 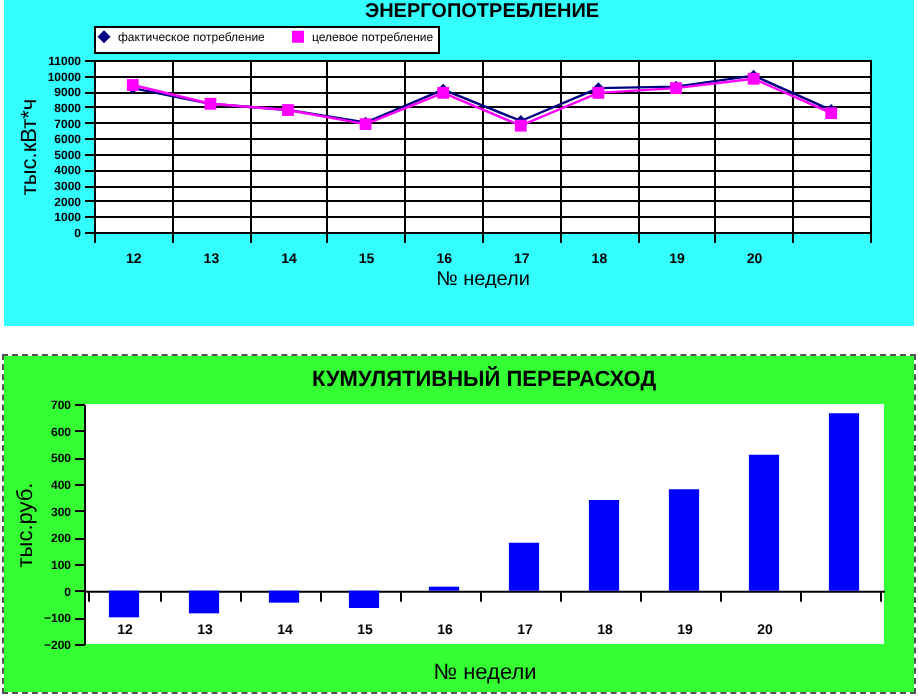 I want to click on chart-title: КУМУЛЯТИВНЫЙ ПЕРЕРАСХОД, so click(x=484, y=379).